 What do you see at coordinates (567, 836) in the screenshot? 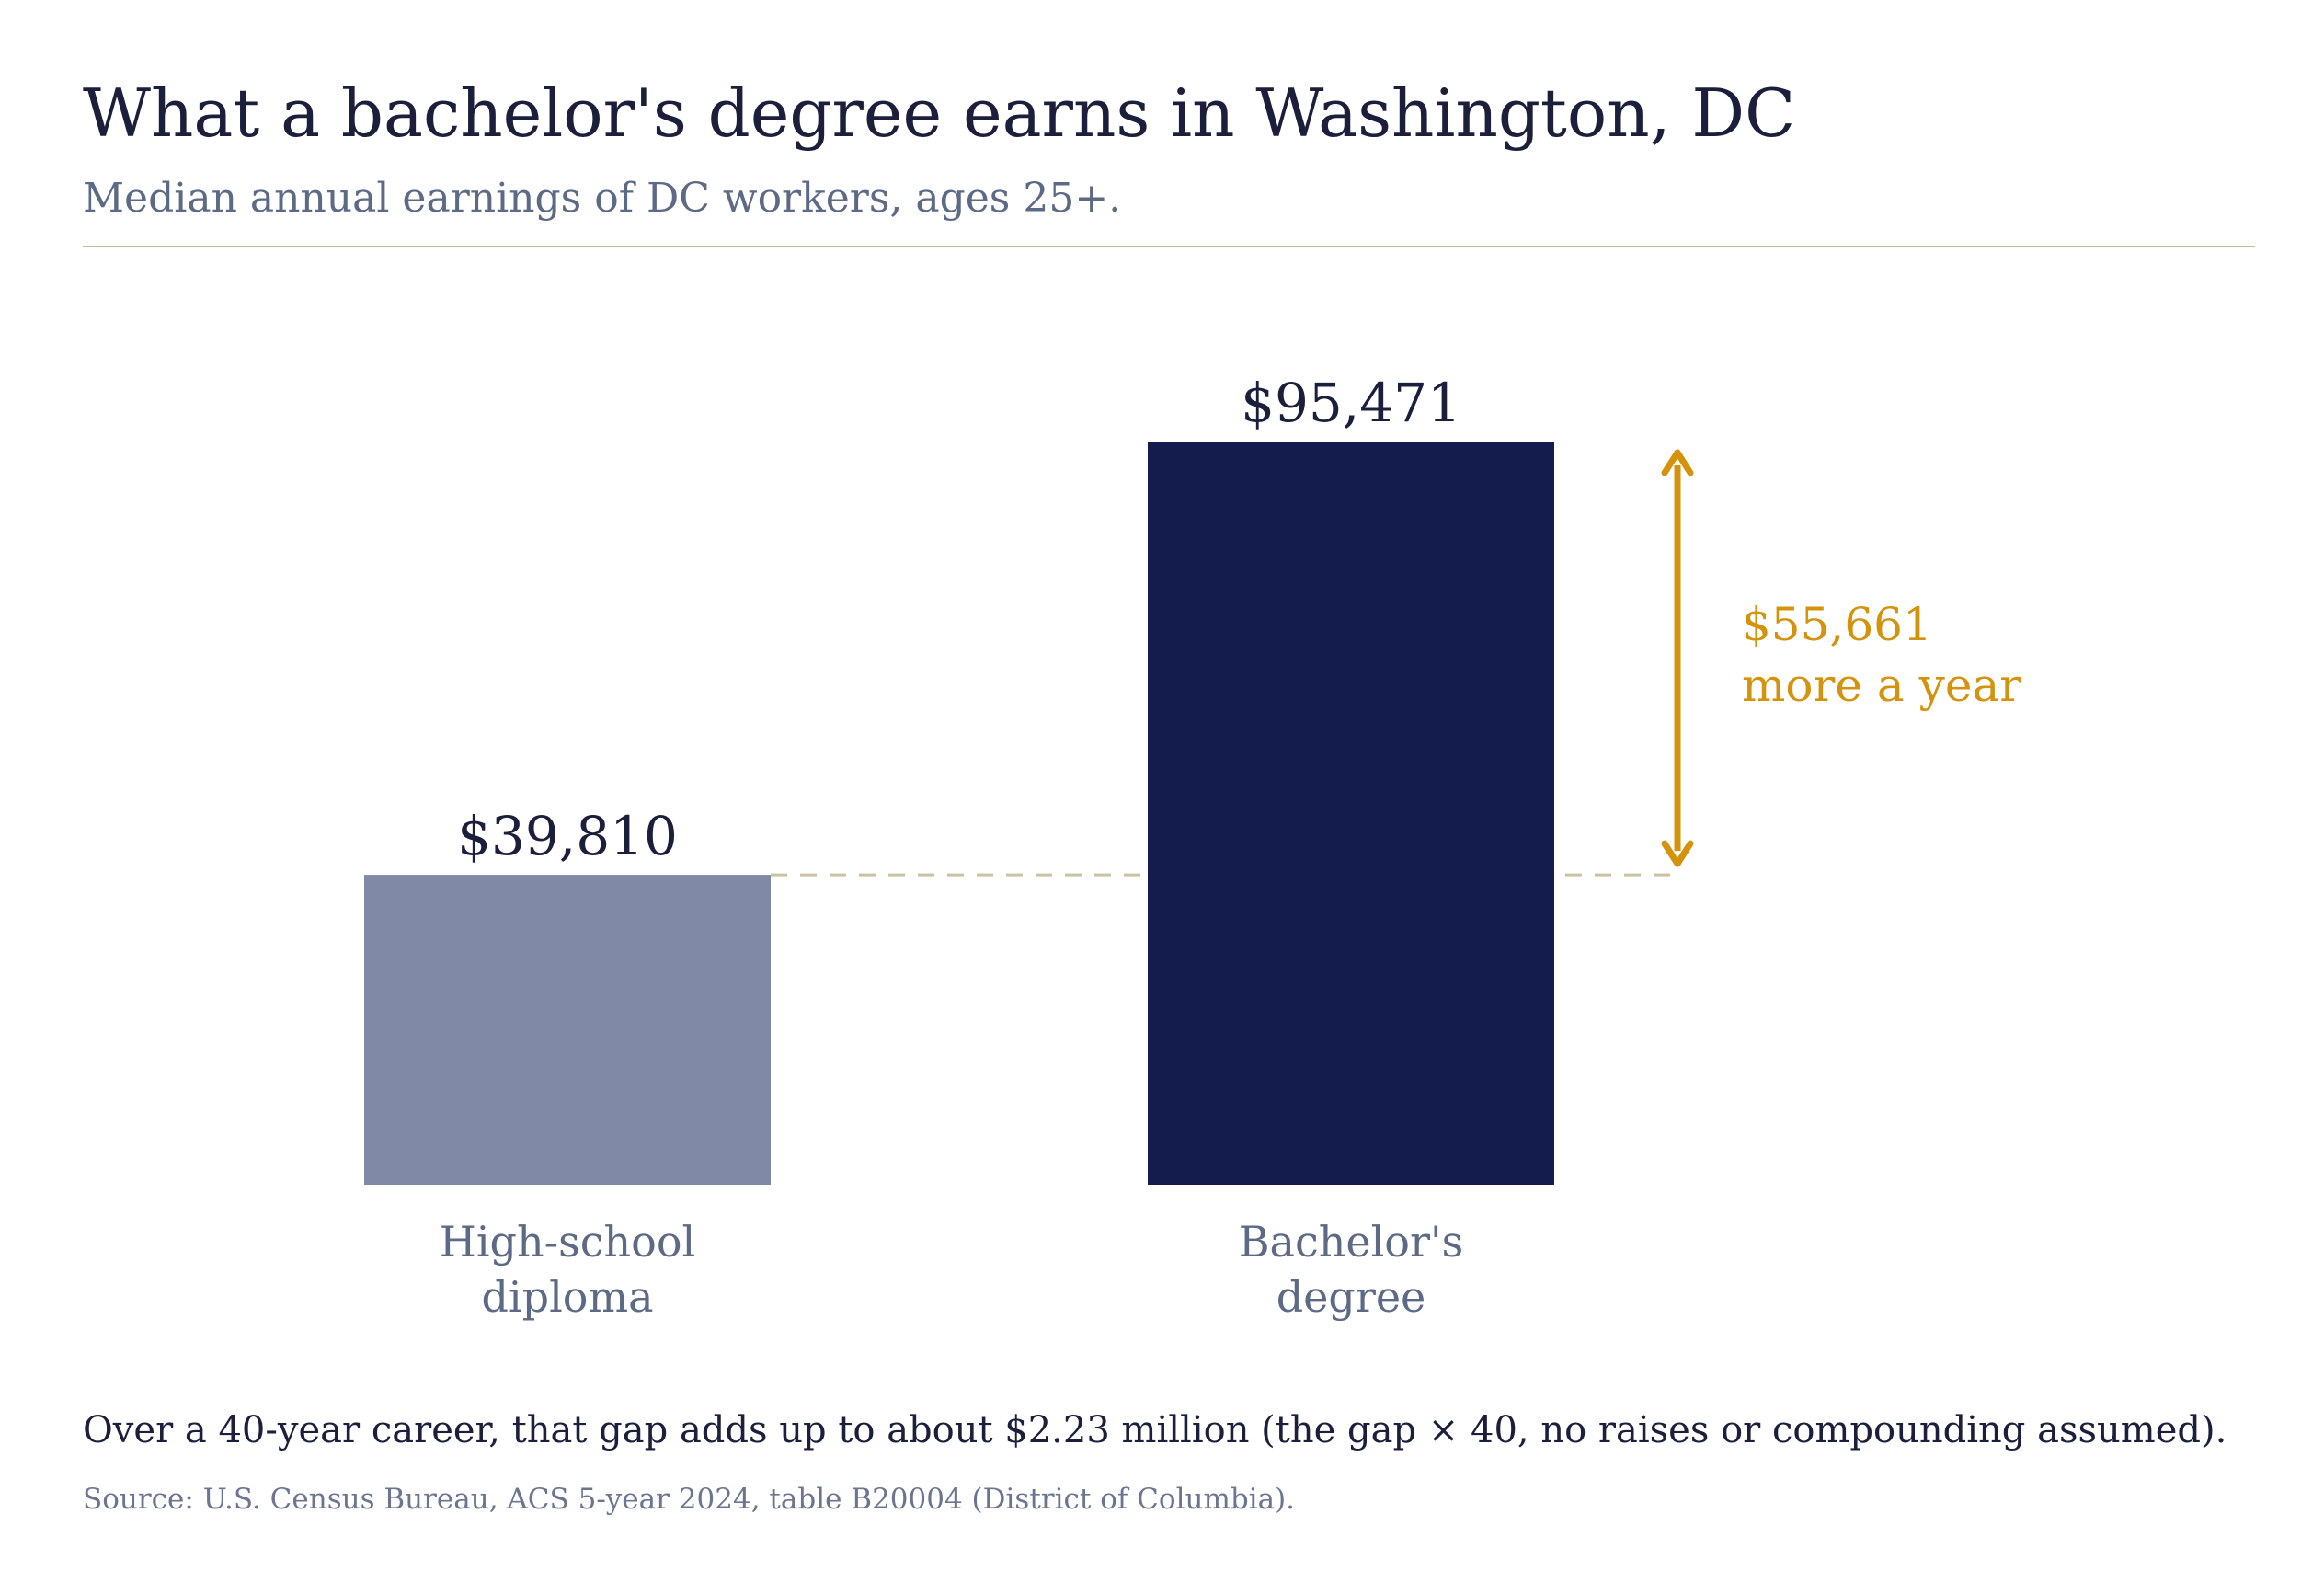
I see `value-label: $39,810` at bounding box center [567, 836].